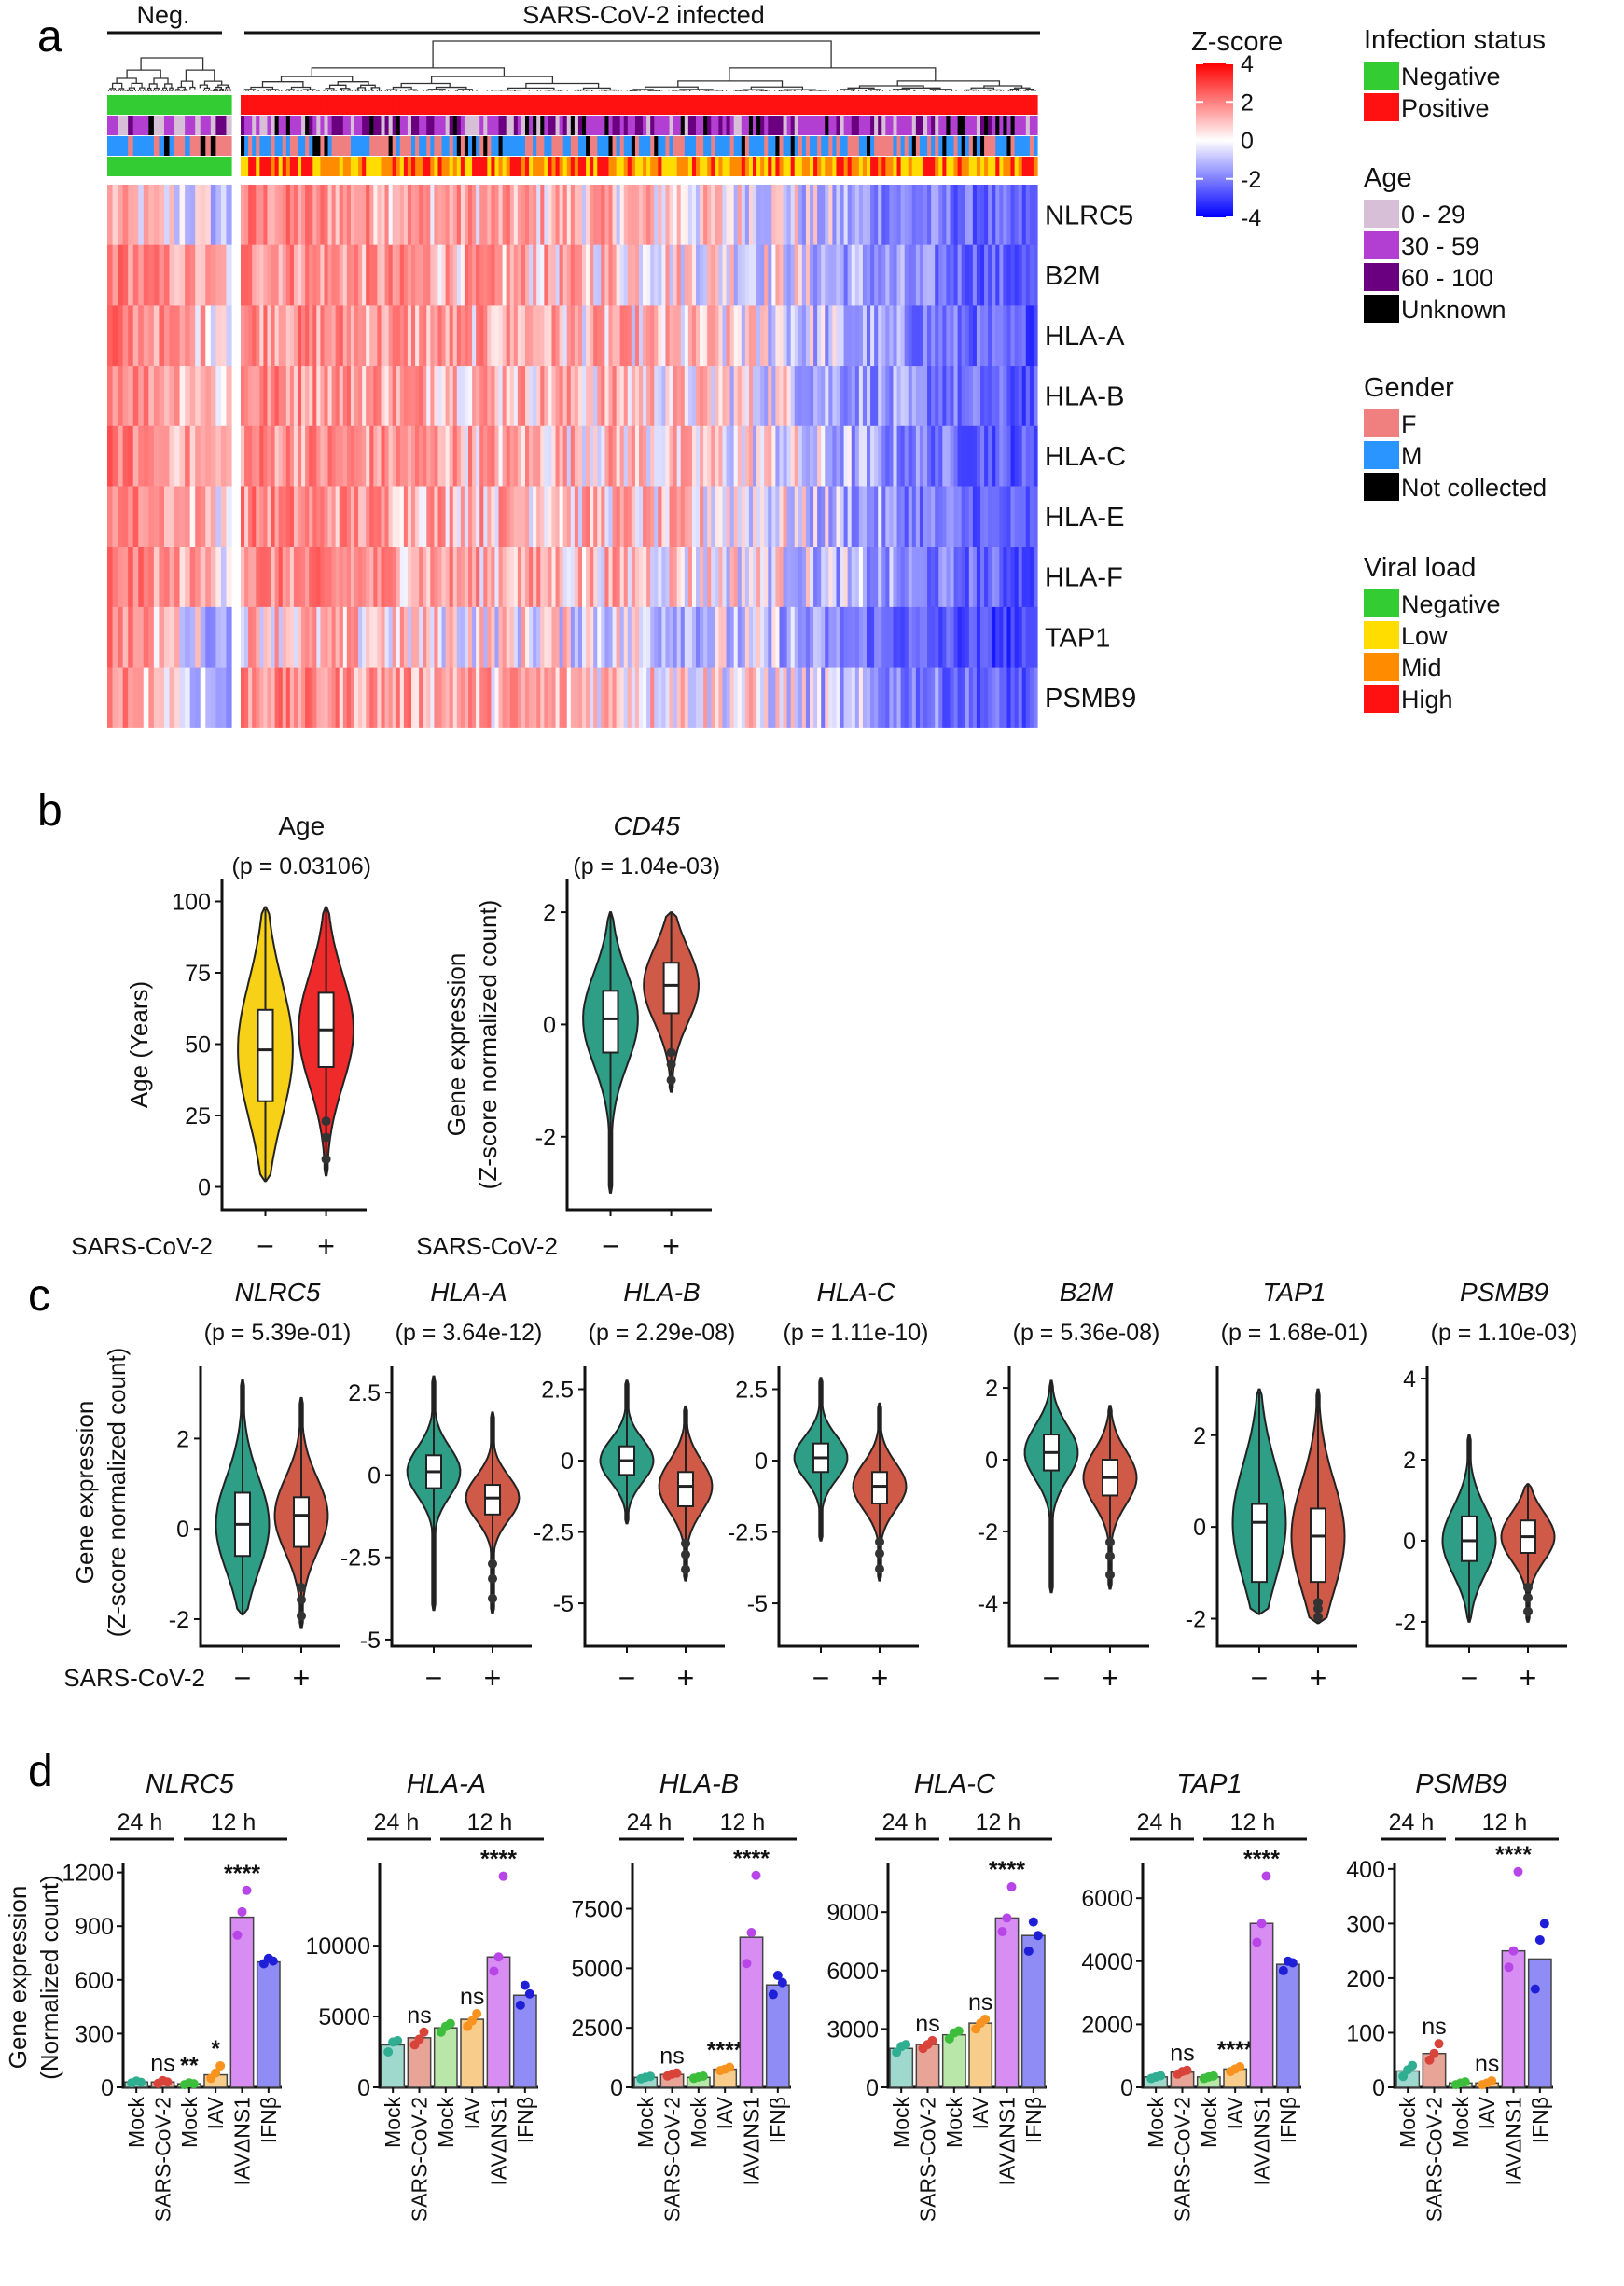 The width and height of the screenshot is (1624, 2286). Describe the element at coordinates (1008, 2141) in the screenshot. I see `category-label: IAVΔNS1` at that location.